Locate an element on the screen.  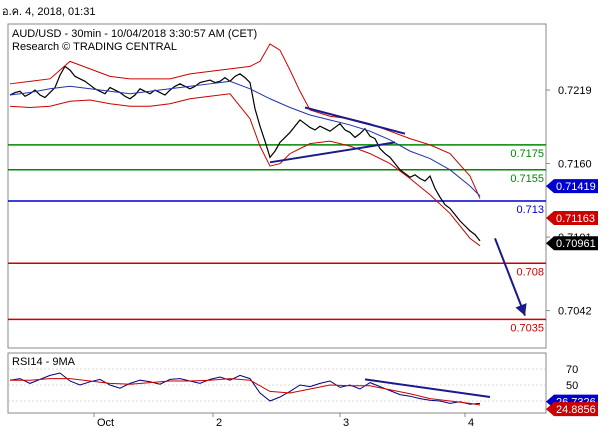
price-level-label: 0.7155 is located at coordinates (527, 179).